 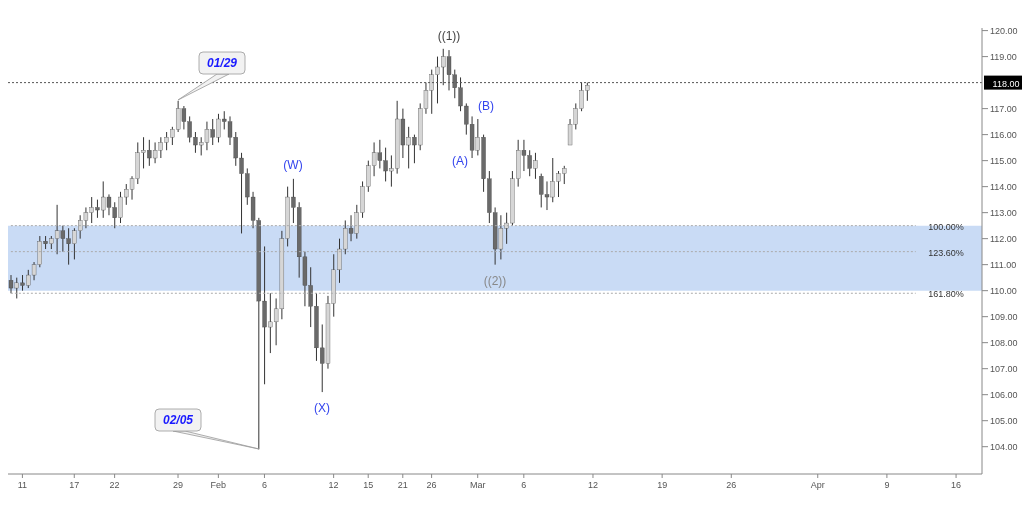 What do you see at coordinates (1004, 420) in the screenshot?
I see `y-tick-label: 105.00` at bounding box center [1004, 420].